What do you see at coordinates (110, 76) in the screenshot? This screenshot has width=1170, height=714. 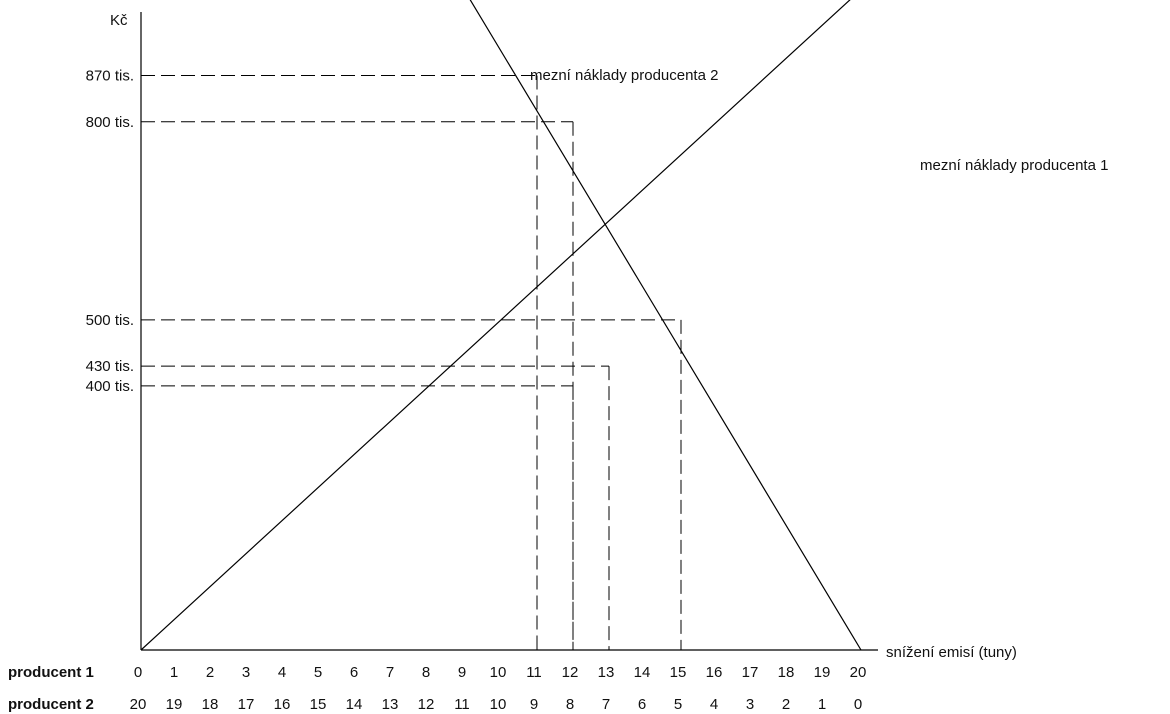 I see `y-tick-label: 870 tis.` at bounding box center [110, 76].